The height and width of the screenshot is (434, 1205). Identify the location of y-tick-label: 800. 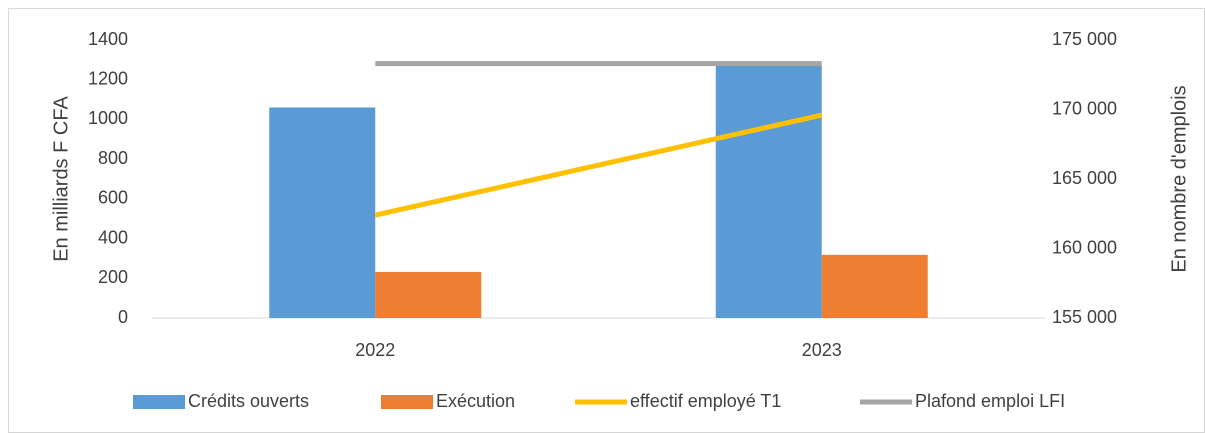
(113, 158).